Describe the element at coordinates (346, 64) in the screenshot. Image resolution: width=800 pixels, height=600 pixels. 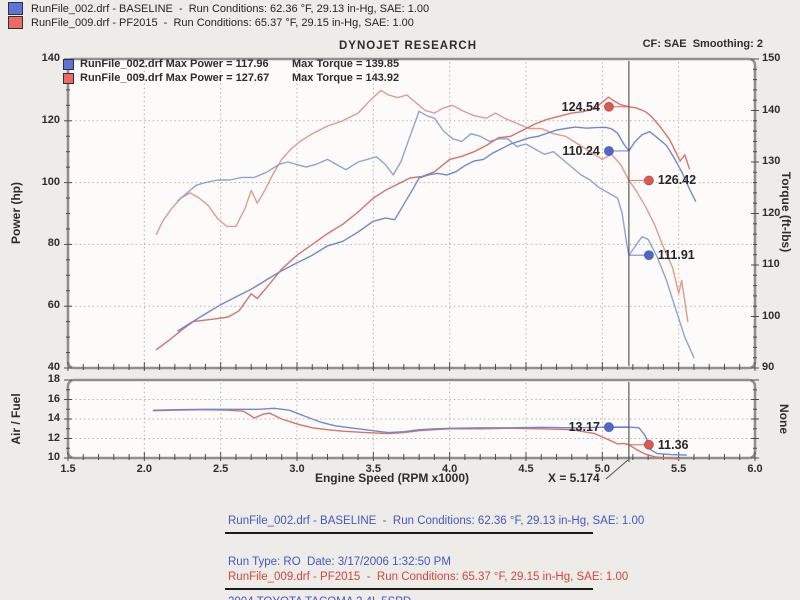
I see `max-torque-label: Max Torque = 139.85` at that location.